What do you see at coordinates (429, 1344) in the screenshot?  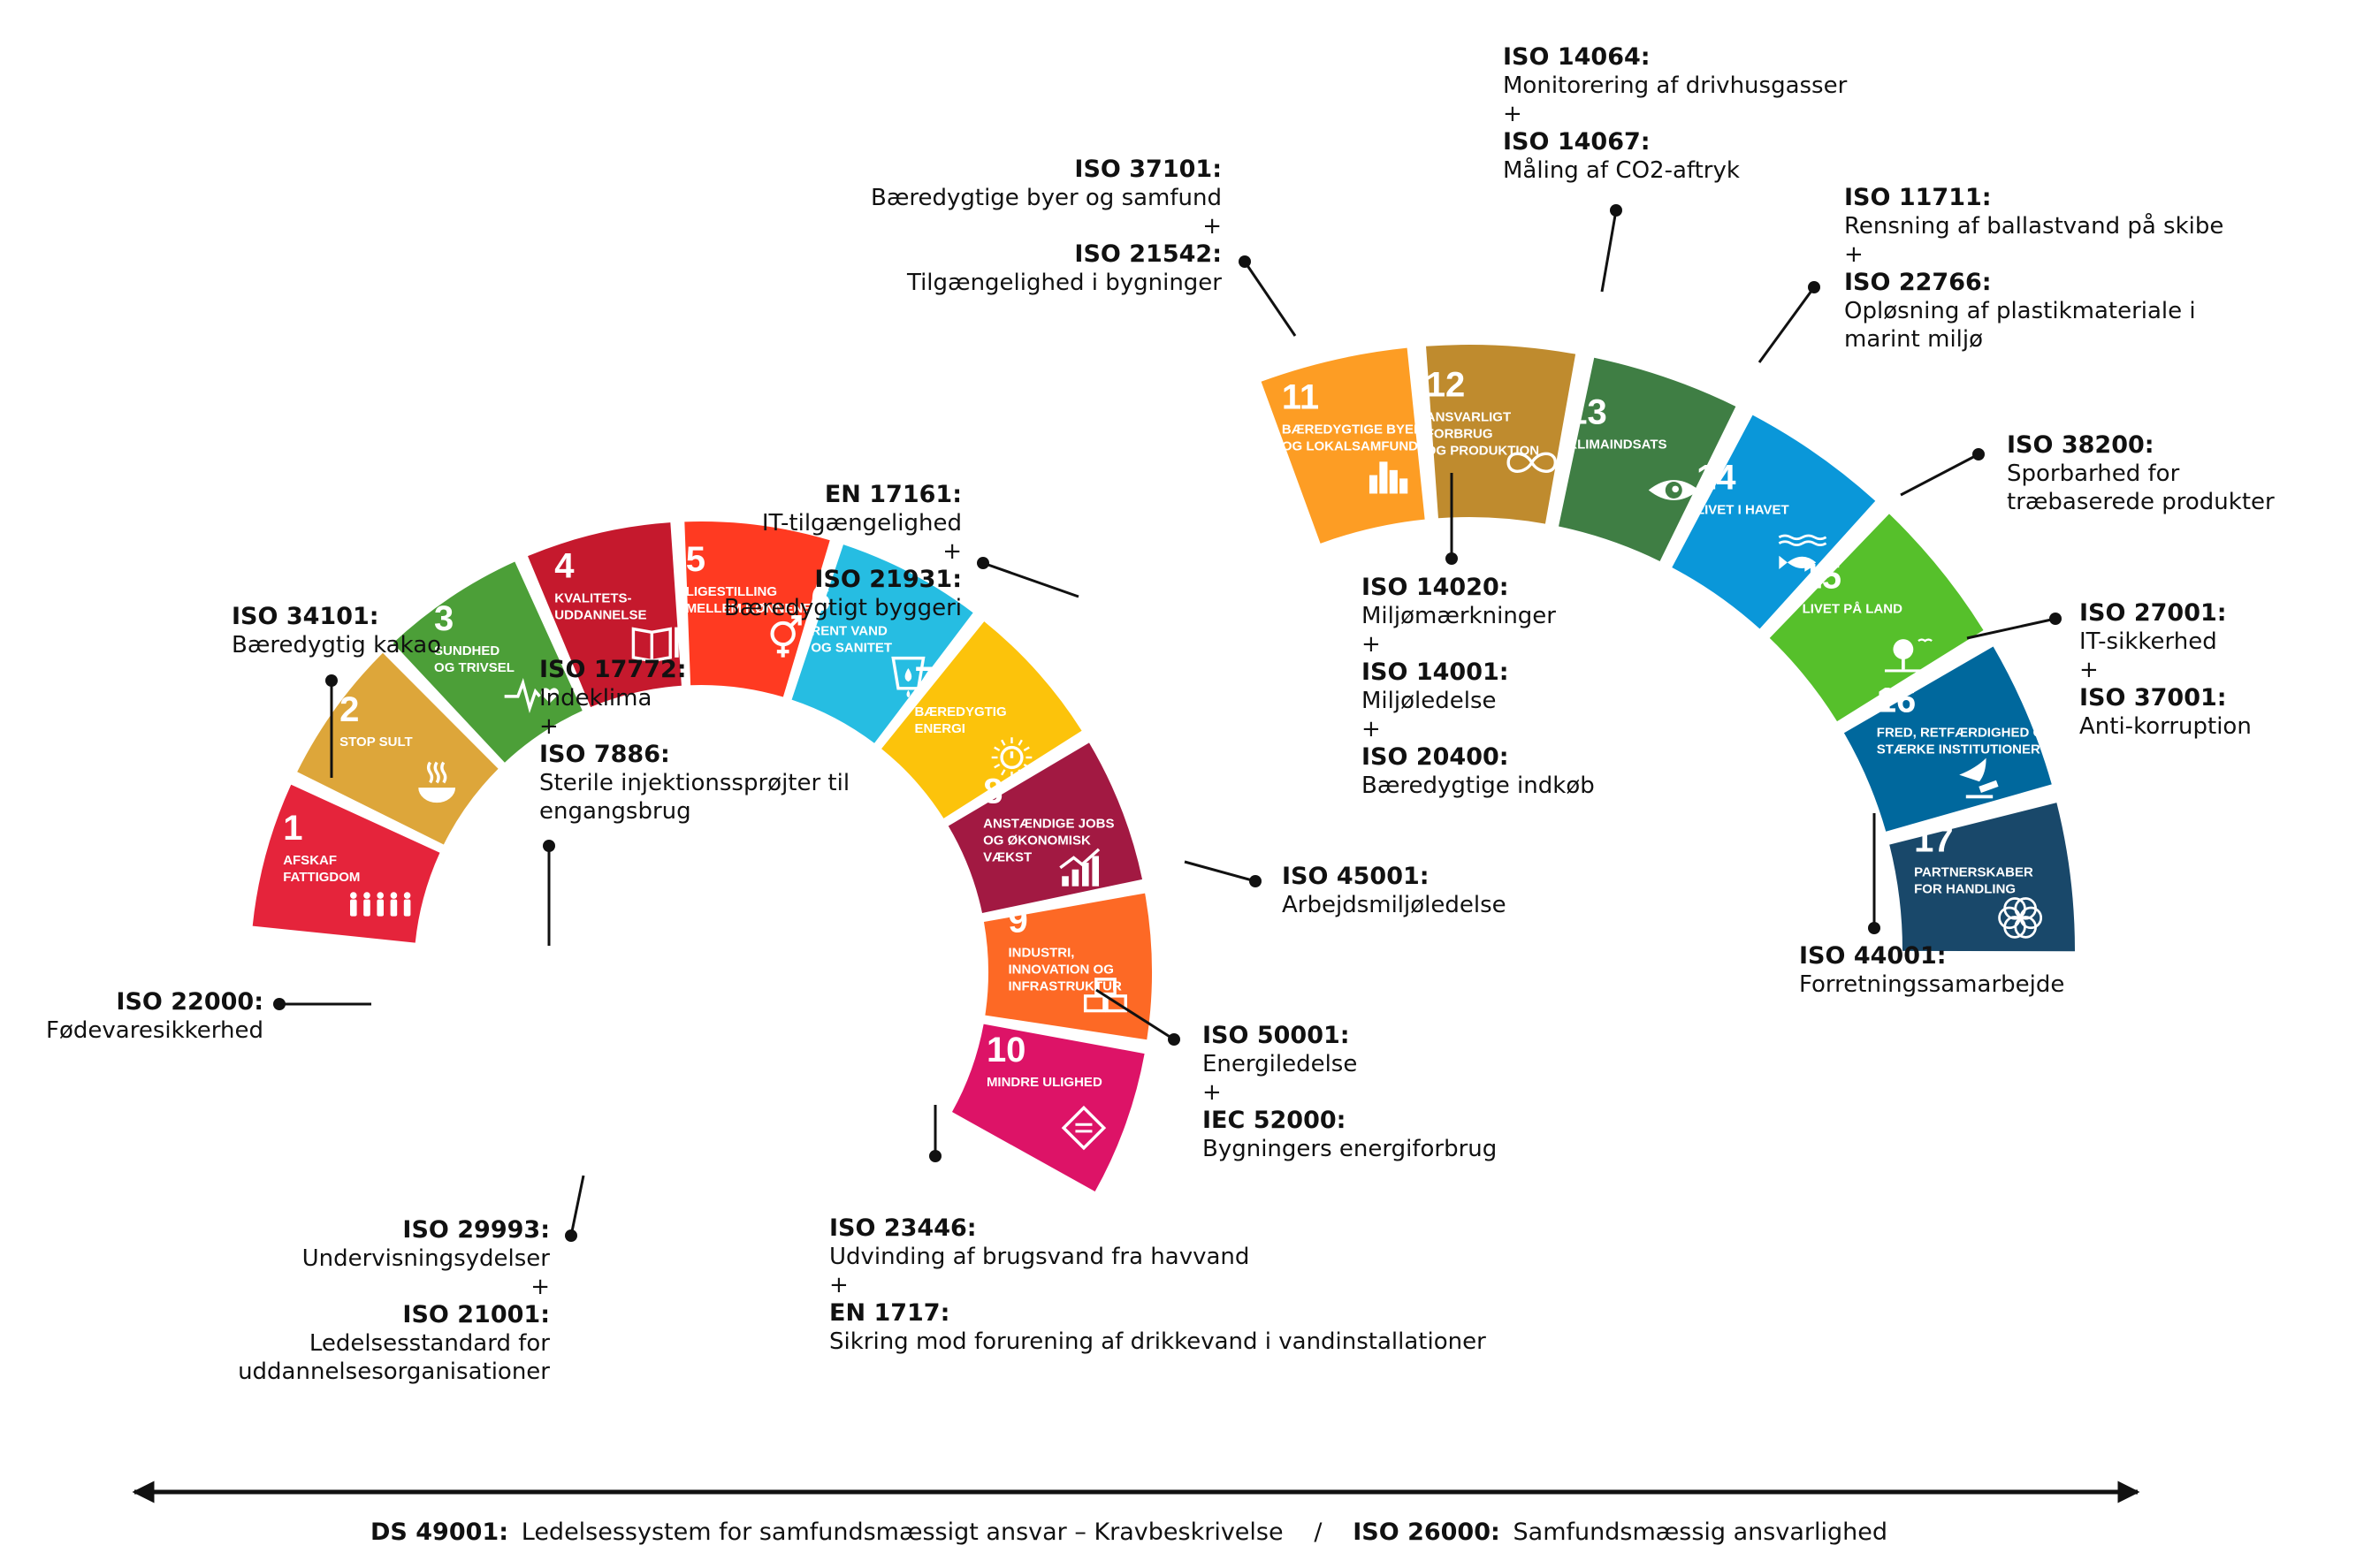 I see `standard-description: Ledelsesstandard for` at bounding box center [429, 1344].